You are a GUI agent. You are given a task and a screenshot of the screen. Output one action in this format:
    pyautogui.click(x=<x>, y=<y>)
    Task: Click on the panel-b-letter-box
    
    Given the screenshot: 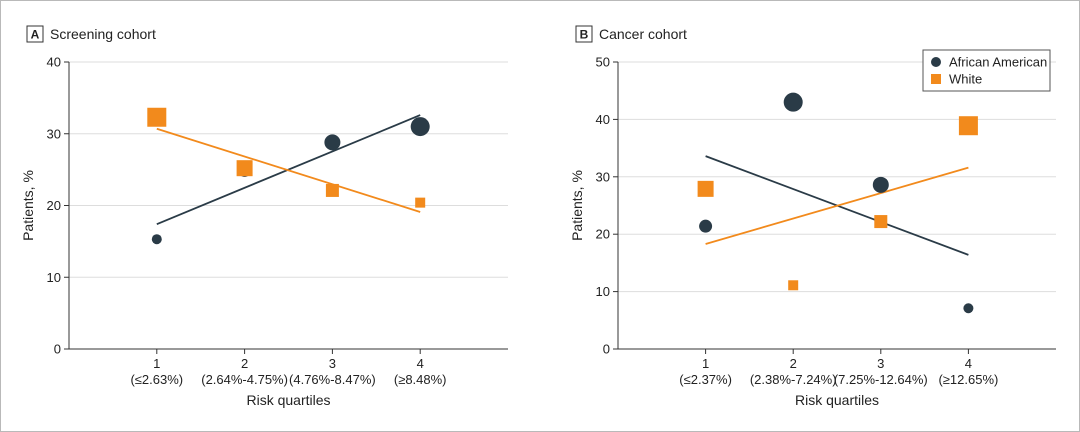 What is the action you would take?
    pyautogui.click(x=584, y=34)
    